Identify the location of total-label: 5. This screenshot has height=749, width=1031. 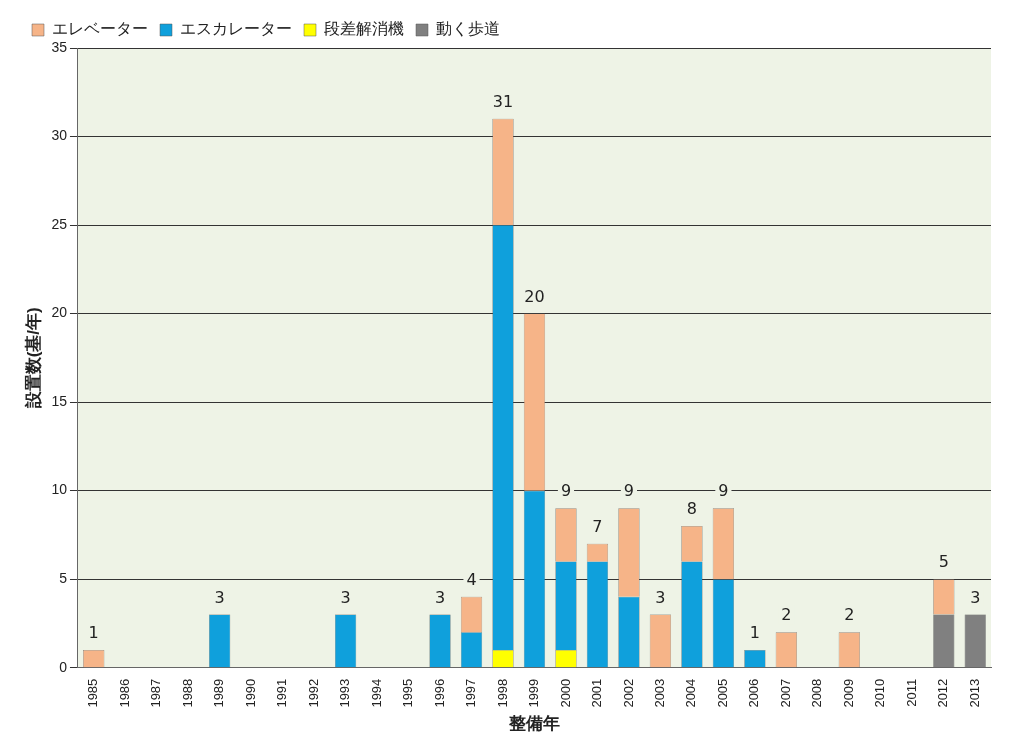
(943, 562).